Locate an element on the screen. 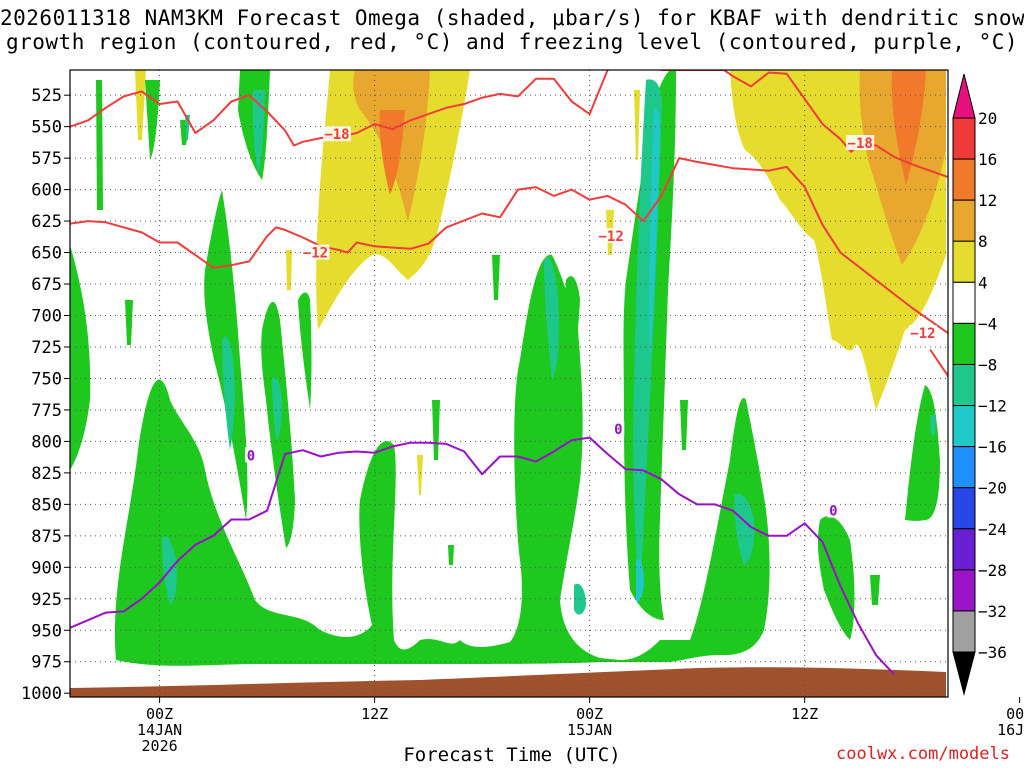 The width and height of the screenshot is (1024, 768). colorbar-top-arrow is located at coordinates (964, 96).